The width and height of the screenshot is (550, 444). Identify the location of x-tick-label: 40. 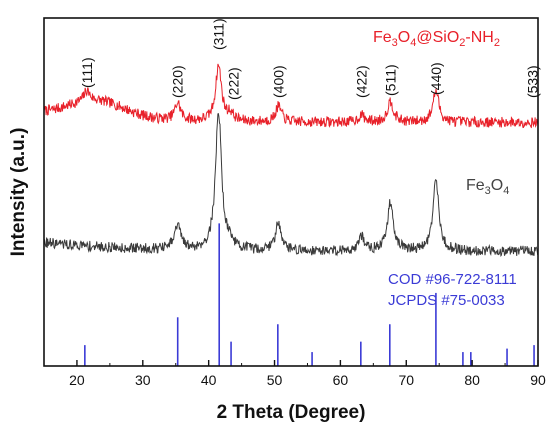
(209, 380).